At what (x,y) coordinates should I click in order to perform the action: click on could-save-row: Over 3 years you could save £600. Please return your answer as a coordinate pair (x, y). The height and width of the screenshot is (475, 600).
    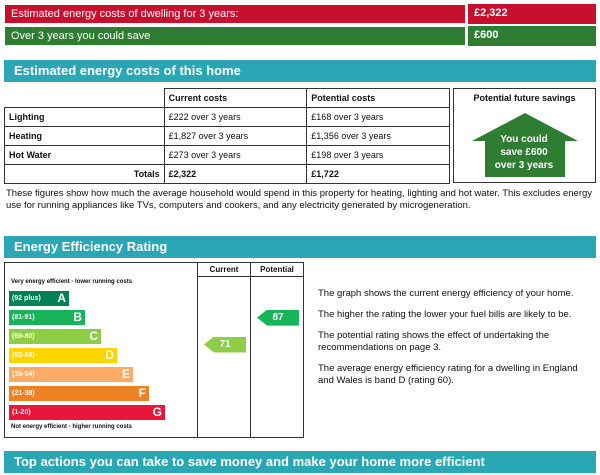
    Looking at the image, I should click on (300, 36).